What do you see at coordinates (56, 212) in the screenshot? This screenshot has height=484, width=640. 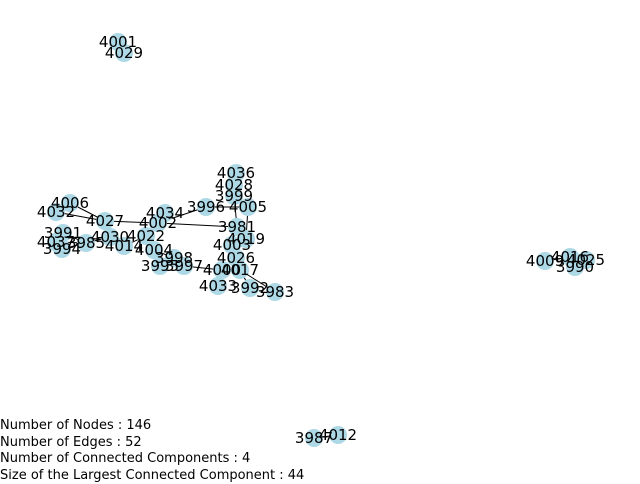 I see `node-label-4032: 4032` at bounding box center [56, 212].